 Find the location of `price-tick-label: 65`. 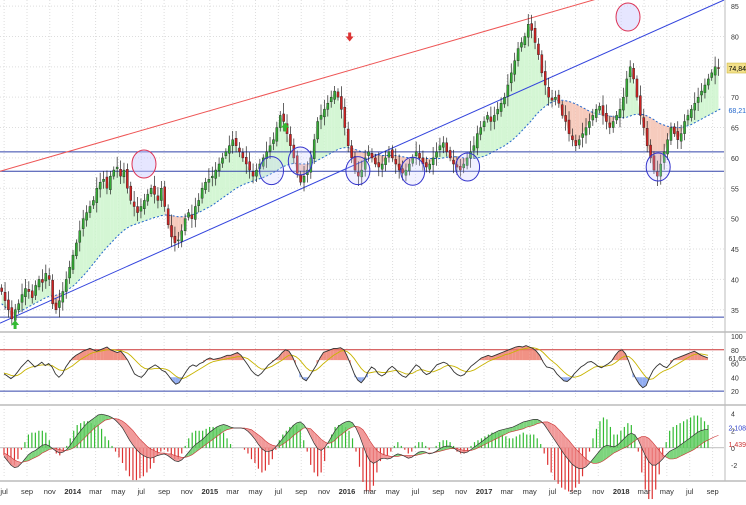

price-tick-label: 65 is located at coordinates (735, 129).